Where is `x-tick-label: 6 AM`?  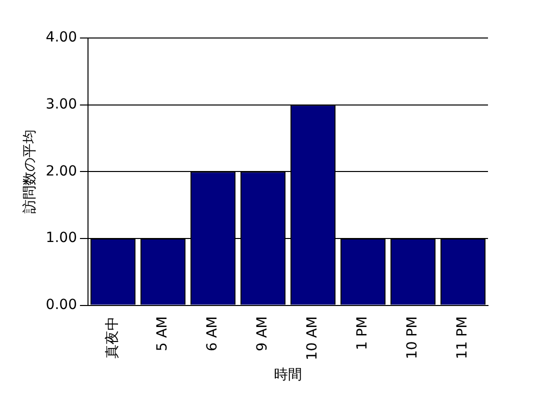 x-tick-label: 6 AM is located at coordinates (212, 334).